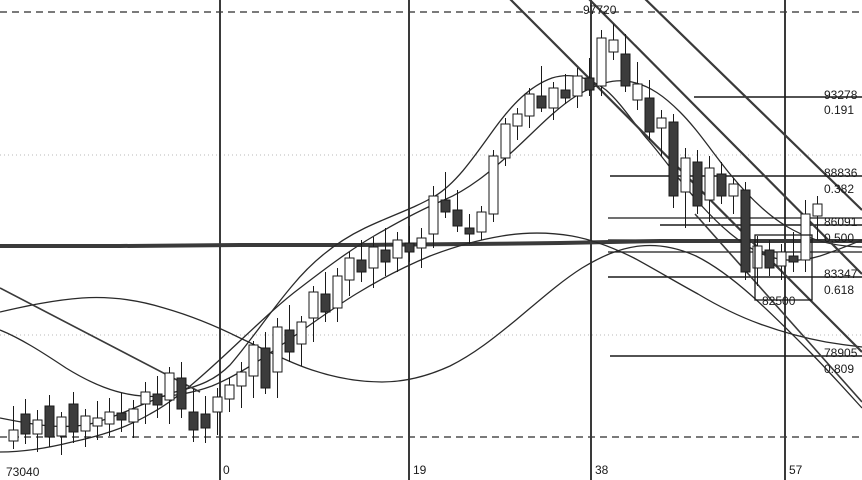 This screenshot has width=862, height=480. What do you see at coordinates (839, 110) in the screenshot?
I see `fibonacci-ratio-label: 0.191` at bounding box center [839, 110].